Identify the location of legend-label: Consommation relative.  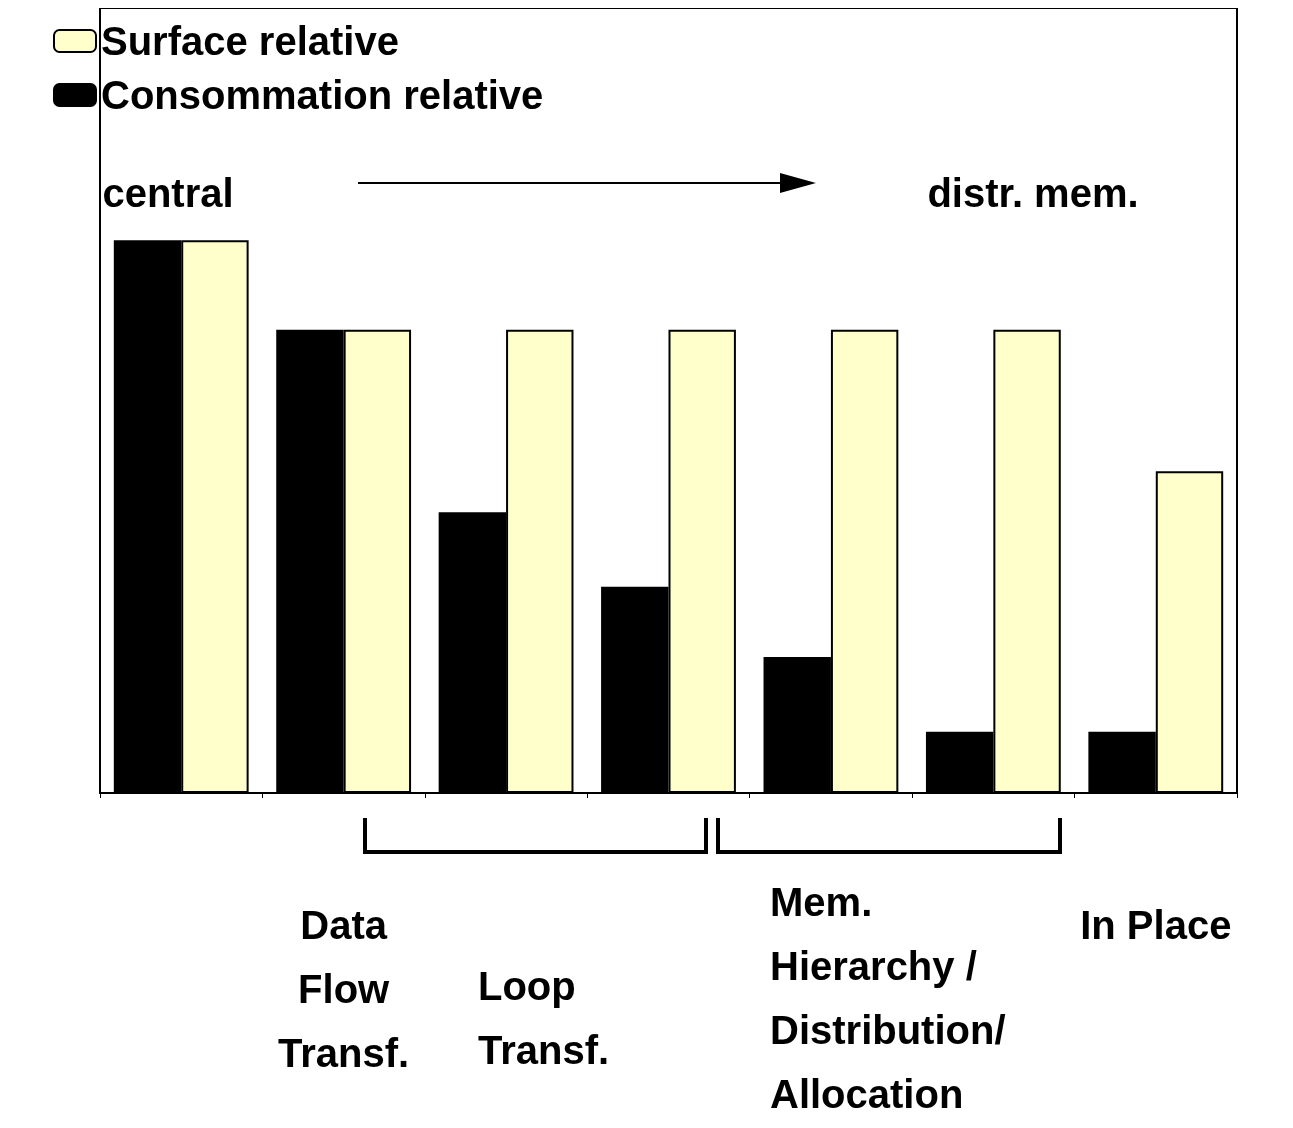
(322, 95).